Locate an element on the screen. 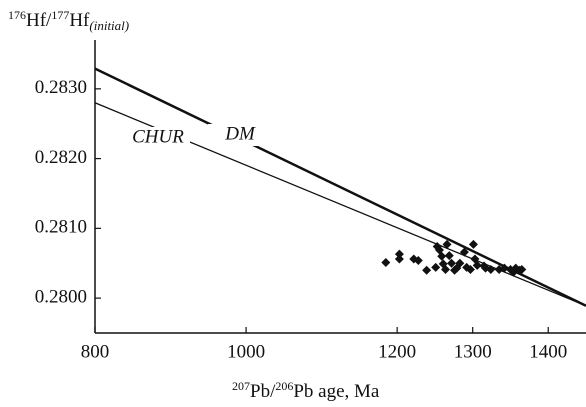 The image size is (586, 407). x-axis-title-part: 207 is located at coordinates (241, 386).